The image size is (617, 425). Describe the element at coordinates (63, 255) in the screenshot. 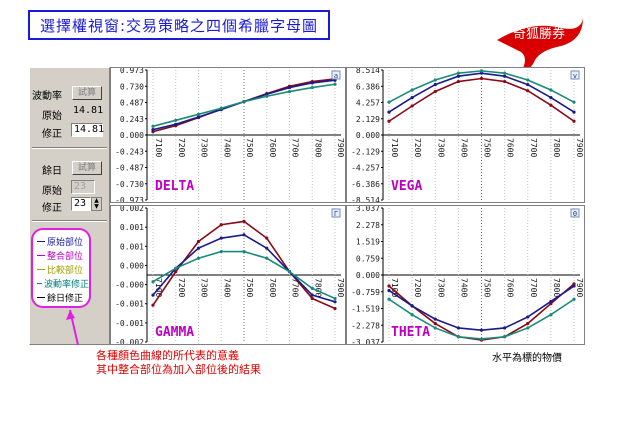

I see `legend-item: 整合部位` at that location.